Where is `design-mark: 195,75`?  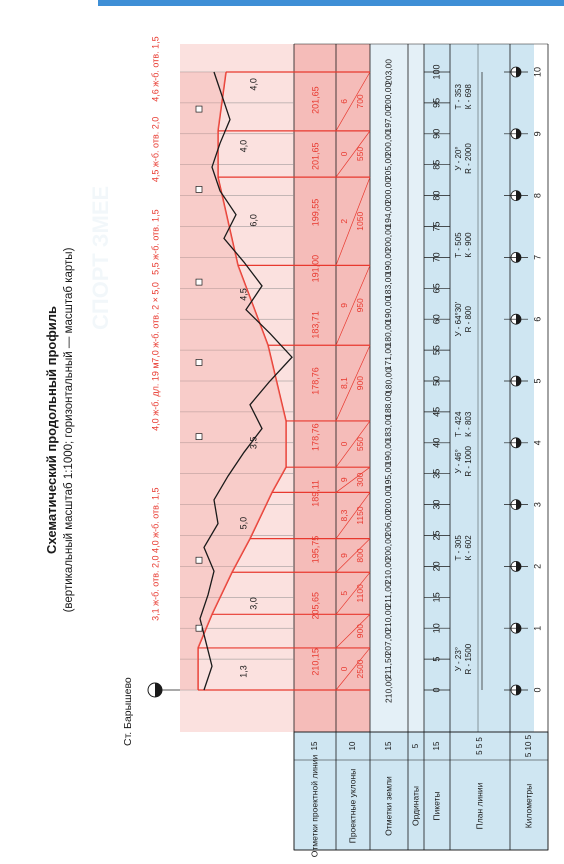 design-mark: 195,75 is located at coordinates (315, 550).